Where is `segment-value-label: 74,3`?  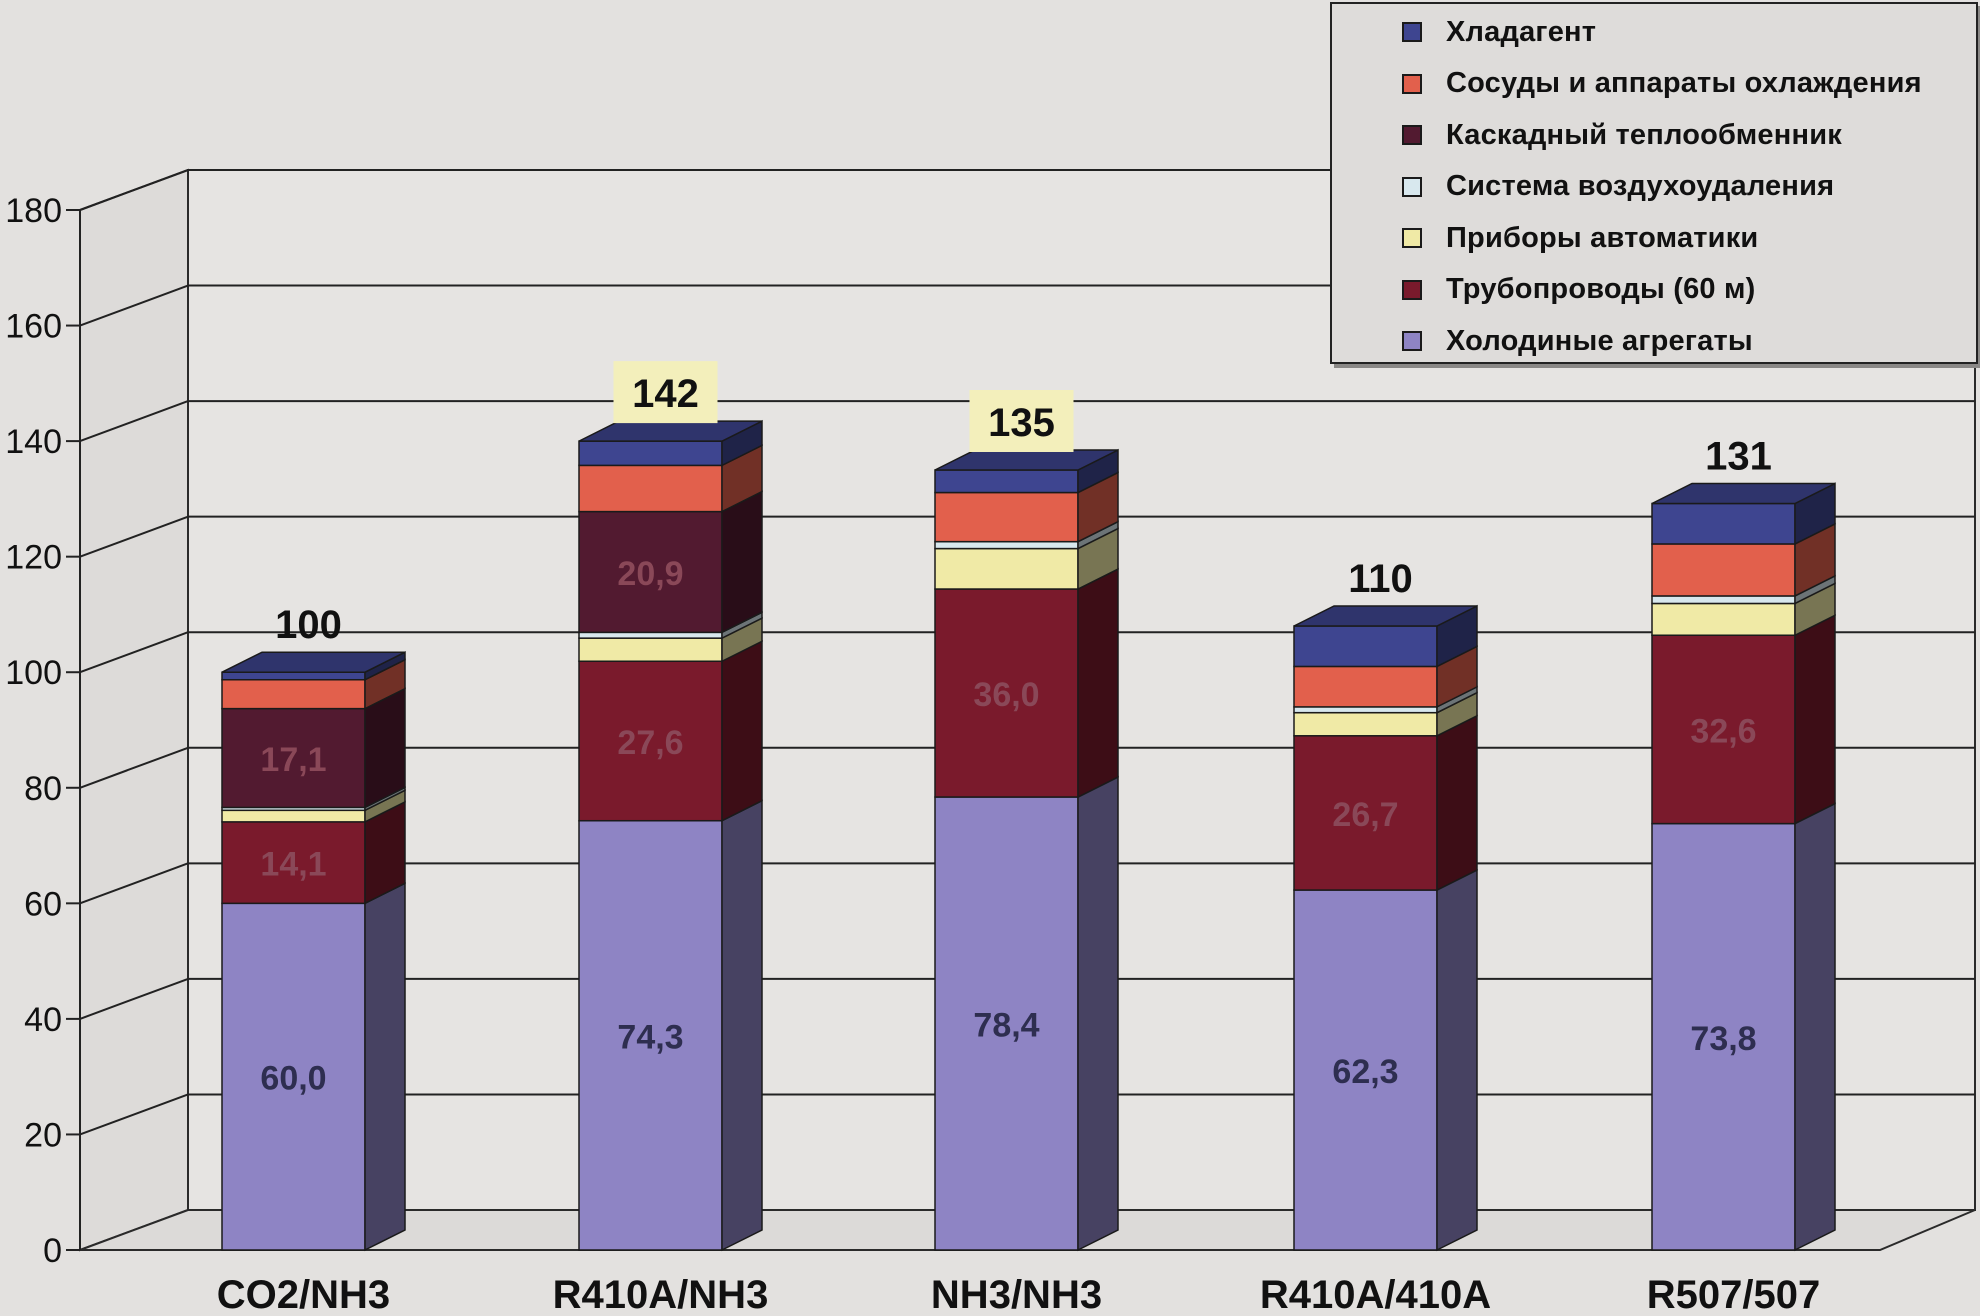
segment-value-label: 74,3 is located at coordinates (650, 1037).